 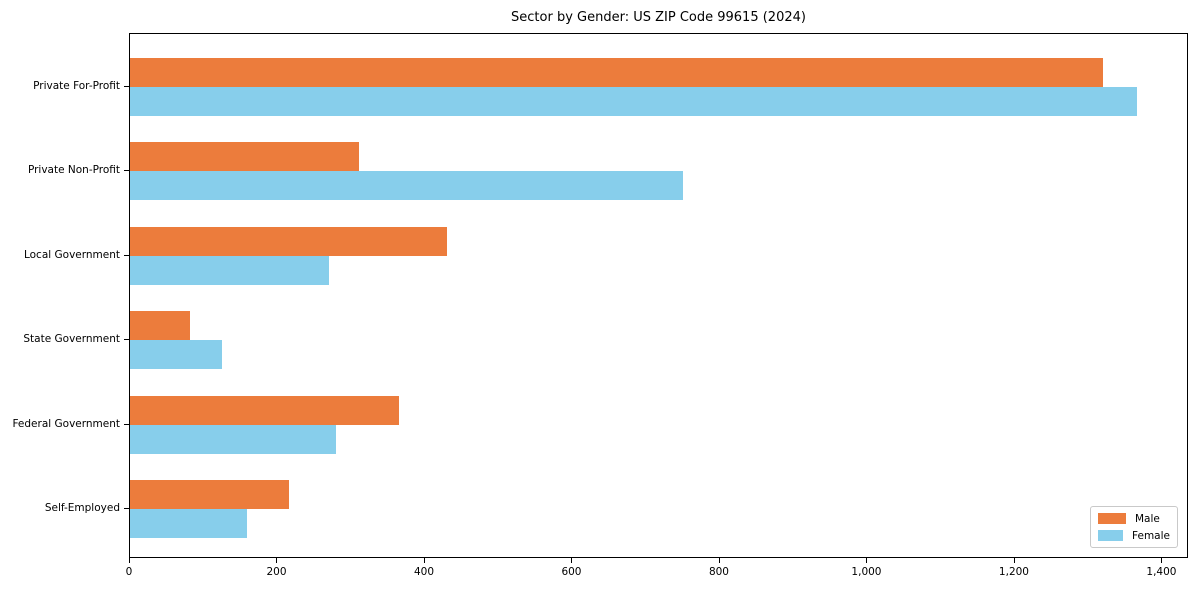 I want to click on legend: Male Female, so click(x=1134, y=527).